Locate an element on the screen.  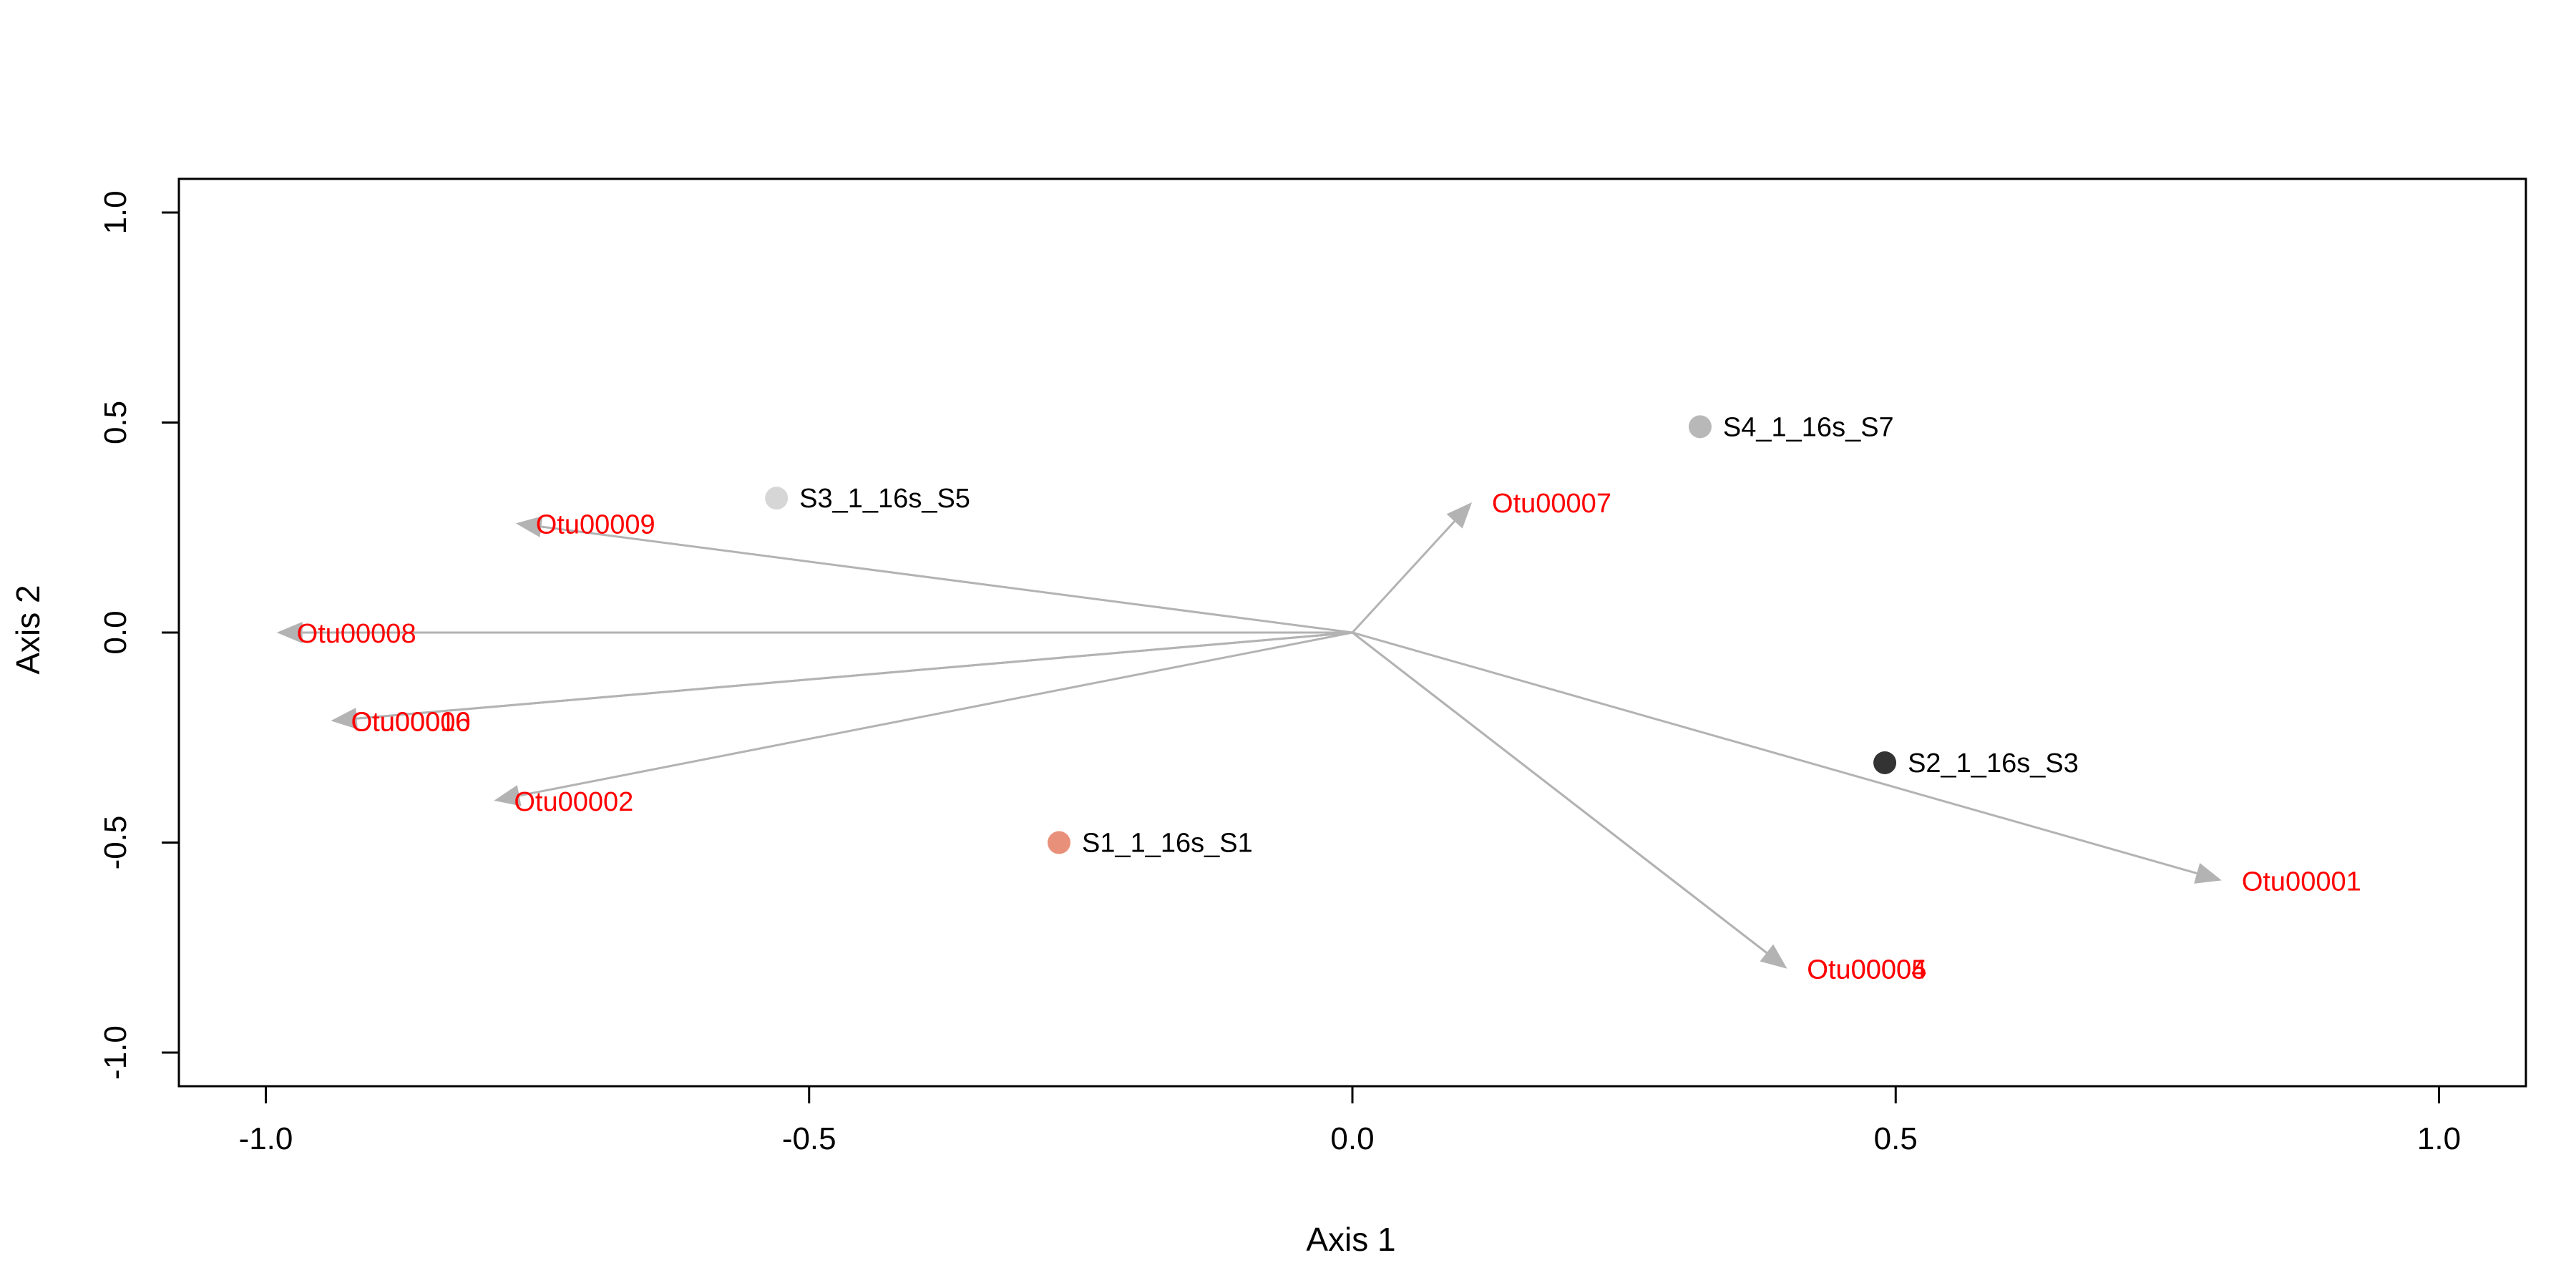
species-label: Otu00010 is located at coordinates (411, 722).